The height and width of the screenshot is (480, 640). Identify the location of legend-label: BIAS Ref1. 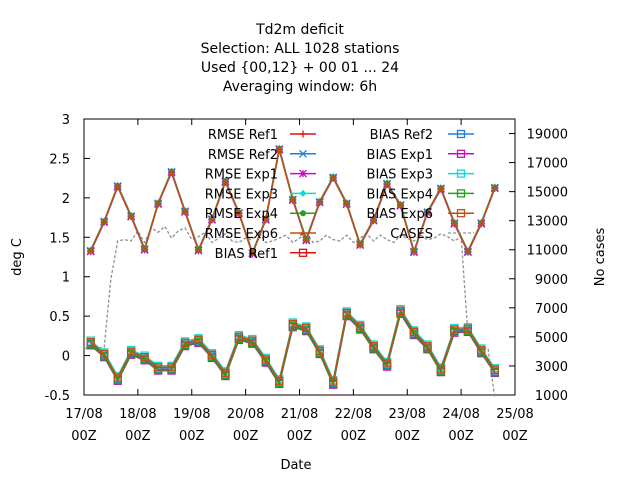
(246, 254).